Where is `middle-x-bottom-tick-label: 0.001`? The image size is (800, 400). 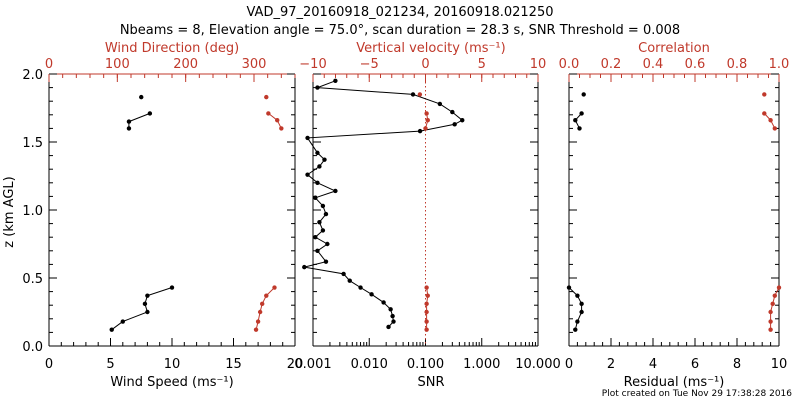 middle-x-bottom-tick-label: 0.001 is located at coordinates (312, 364).